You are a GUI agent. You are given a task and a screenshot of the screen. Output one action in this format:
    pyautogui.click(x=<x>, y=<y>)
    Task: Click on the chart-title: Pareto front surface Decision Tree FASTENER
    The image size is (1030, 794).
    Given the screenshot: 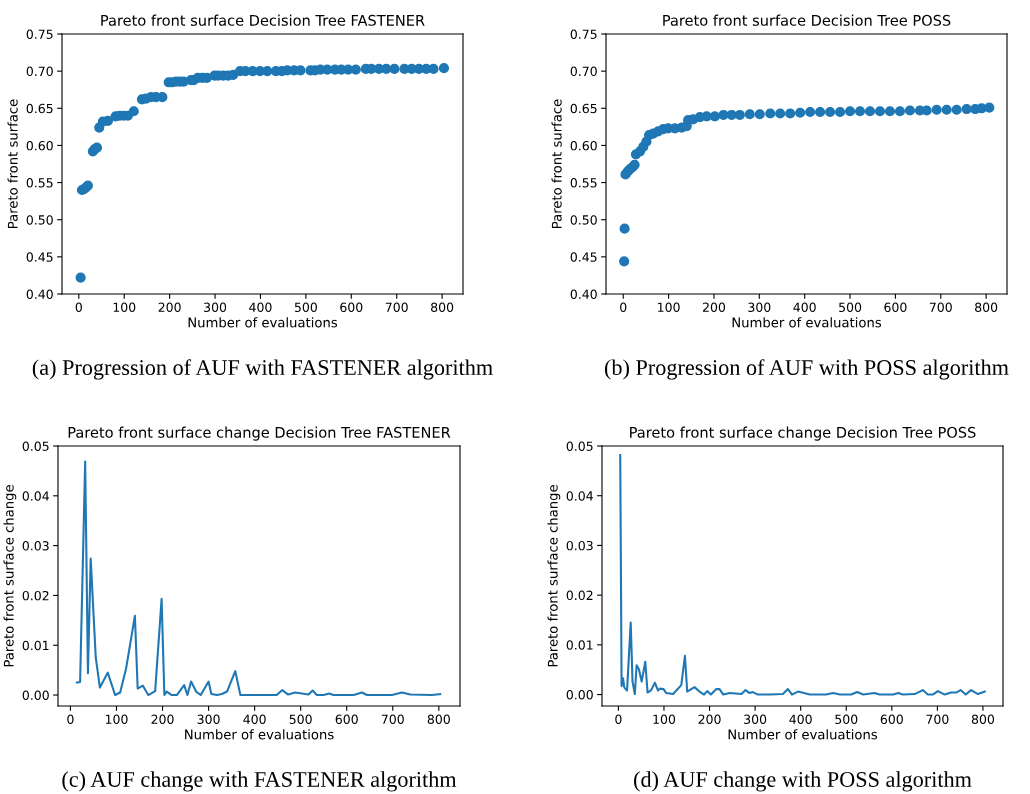 What is the action you would take?
    pyautogui.click(x=263, y=20)
    